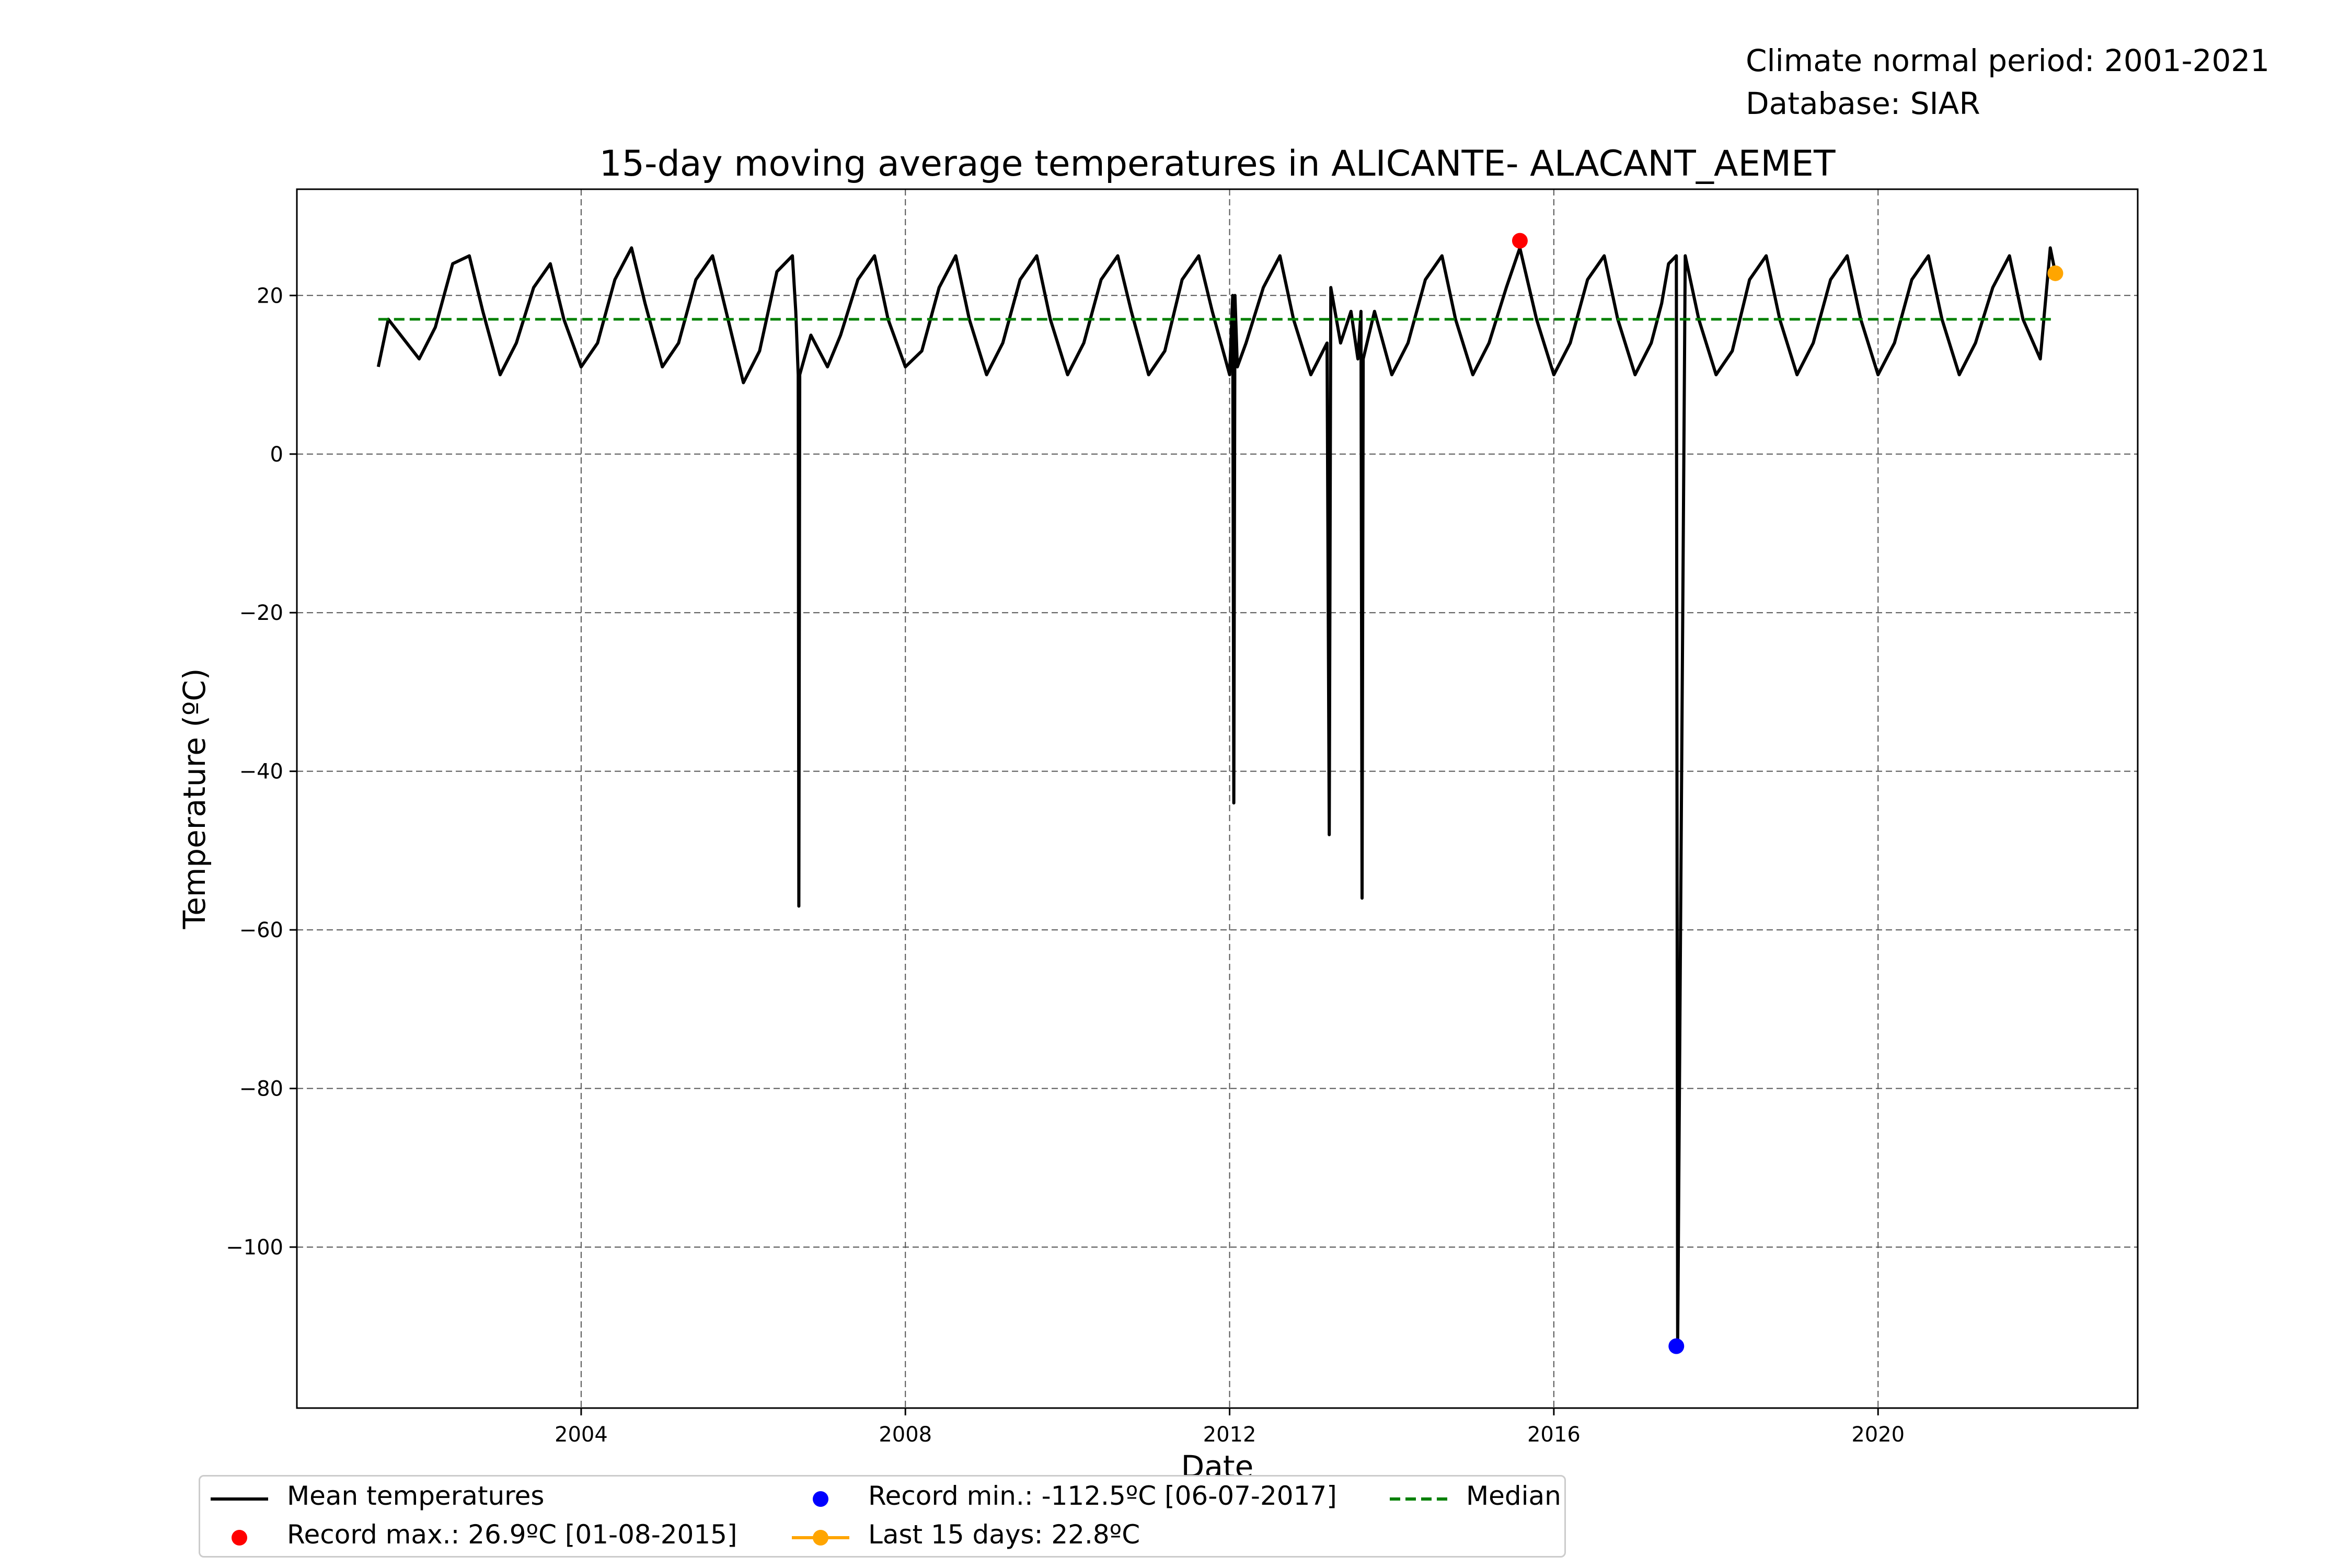 Image resolution: width=2352 pixels, height=1568 pixels. What do you see at coordinates (1418, 1495) in the screenshot?
I see `legend-key-median` at bounding box center [1418, 1495].